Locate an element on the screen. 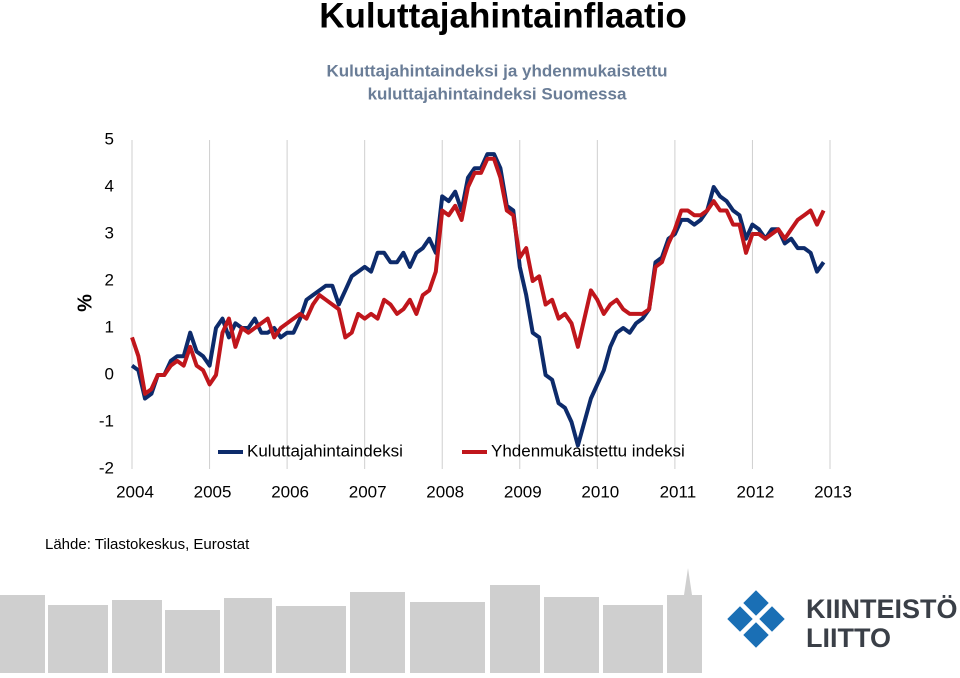 The image size is (960, 678). x-tick-label: 2008 is located at coordinates (445, 491).